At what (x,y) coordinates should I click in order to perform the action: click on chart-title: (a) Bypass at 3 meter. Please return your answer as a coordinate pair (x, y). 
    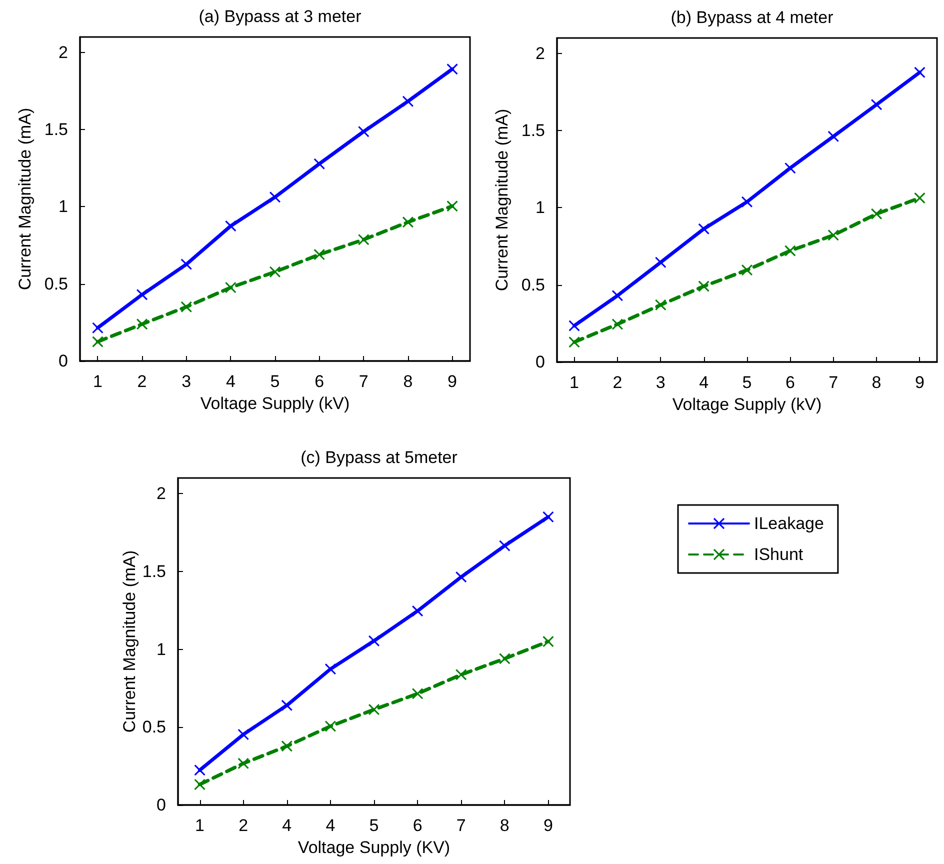
    Looking at the image, I should click on (280, 16).